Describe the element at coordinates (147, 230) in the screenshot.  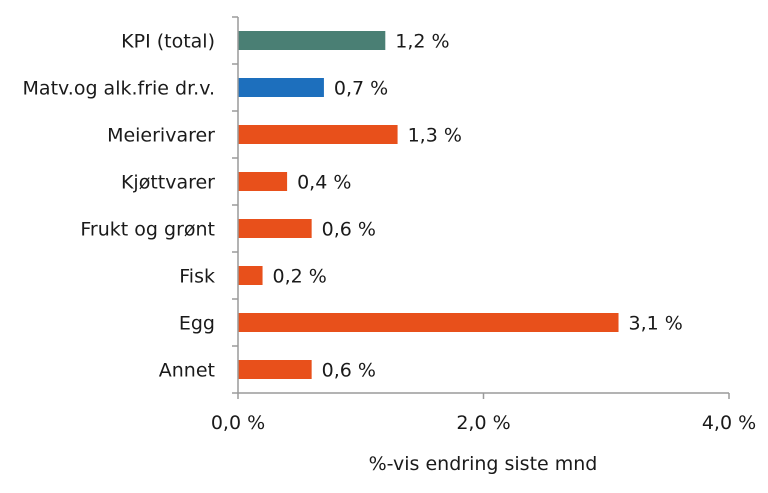
I see `category-label: Frukt og grønt` at that location.